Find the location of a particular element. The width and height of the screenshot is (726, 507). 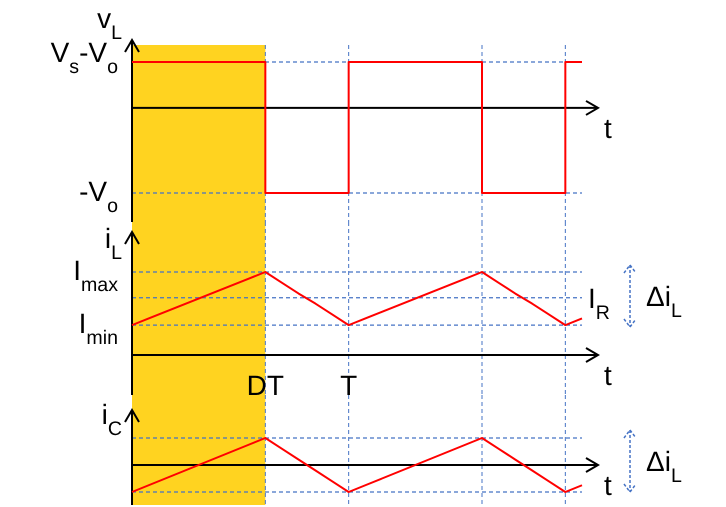

y-axis-title: i$_{C}$ is located at coordinates (112, 419).